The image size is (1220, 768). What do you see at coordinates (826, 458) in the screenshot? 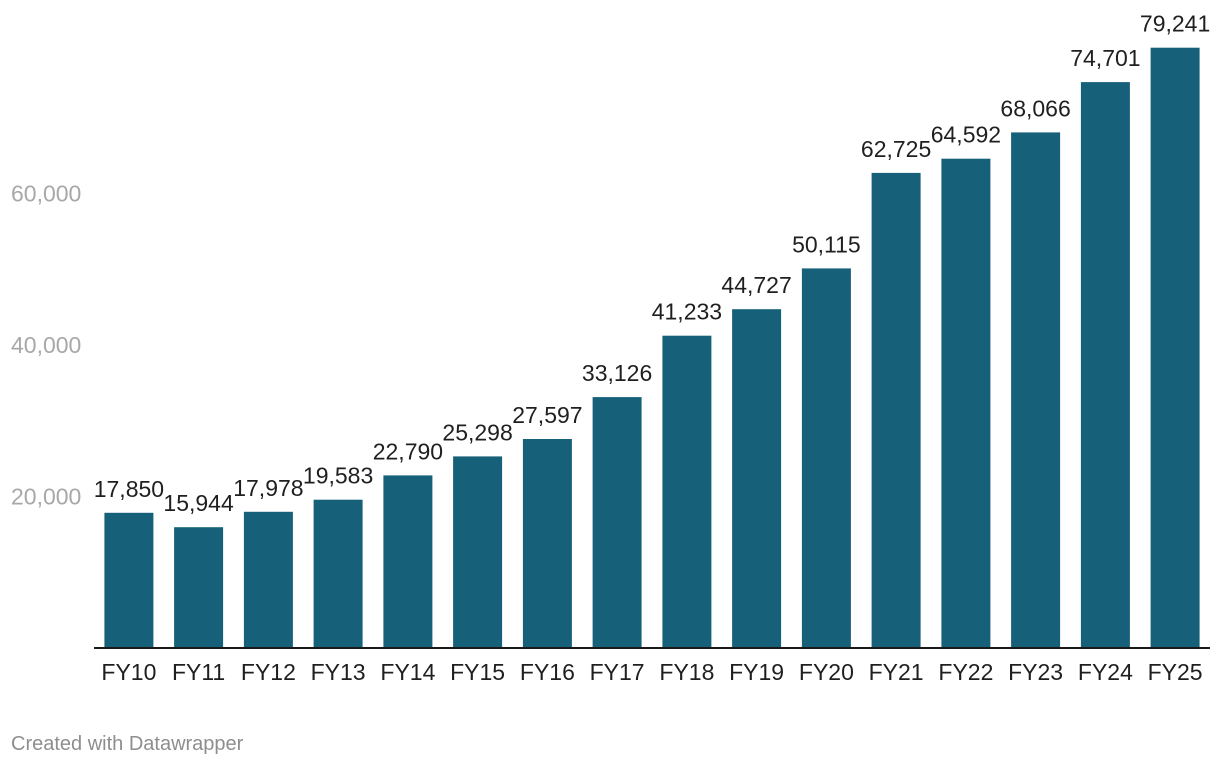
I see `bar-fy20` at bounding box center [826, 458].